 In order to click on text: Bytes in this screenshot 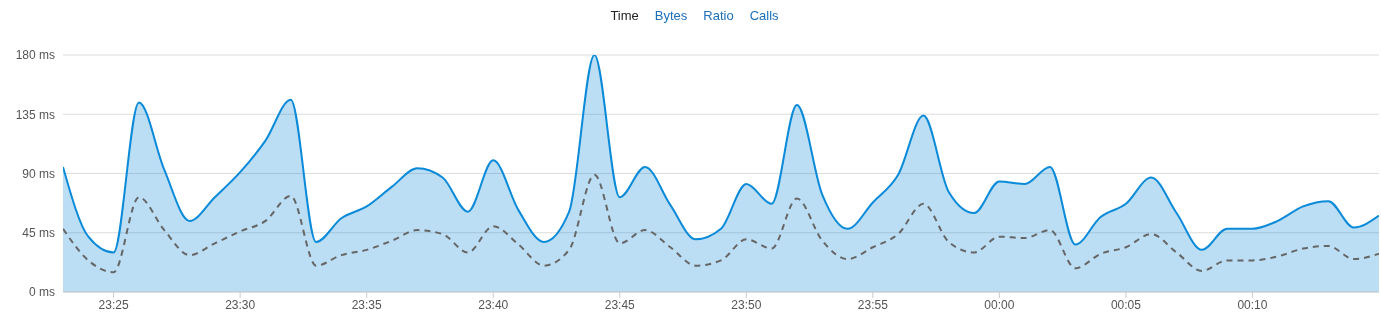, I will do `click(671, 15)`.